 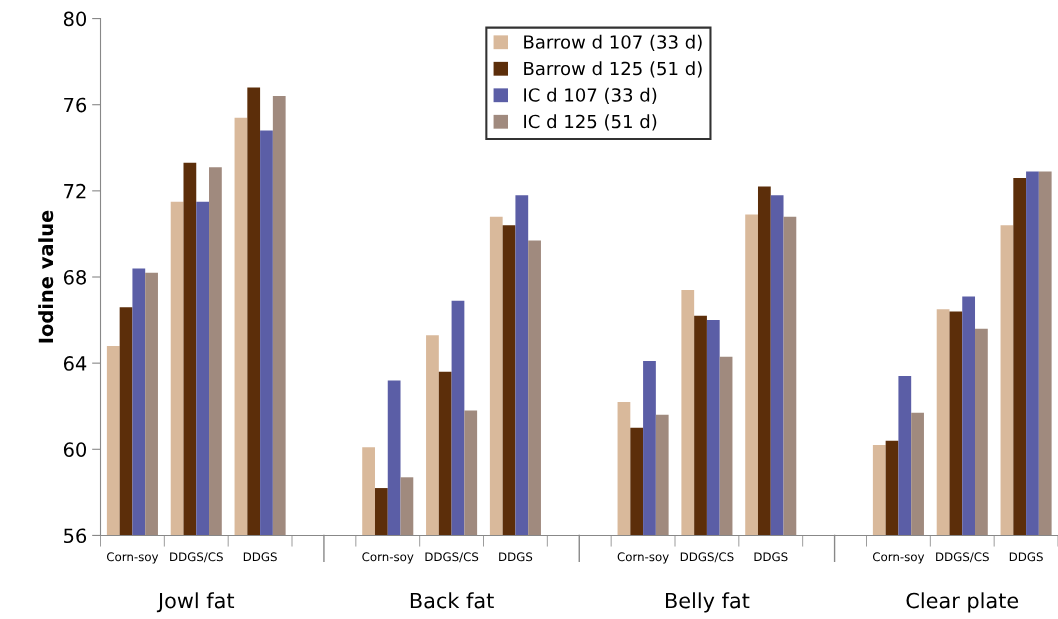 What do you see at coordinates (195, 602) in the screenshot?
I see `text: Jowl fat` at bounding box center [195, 602].